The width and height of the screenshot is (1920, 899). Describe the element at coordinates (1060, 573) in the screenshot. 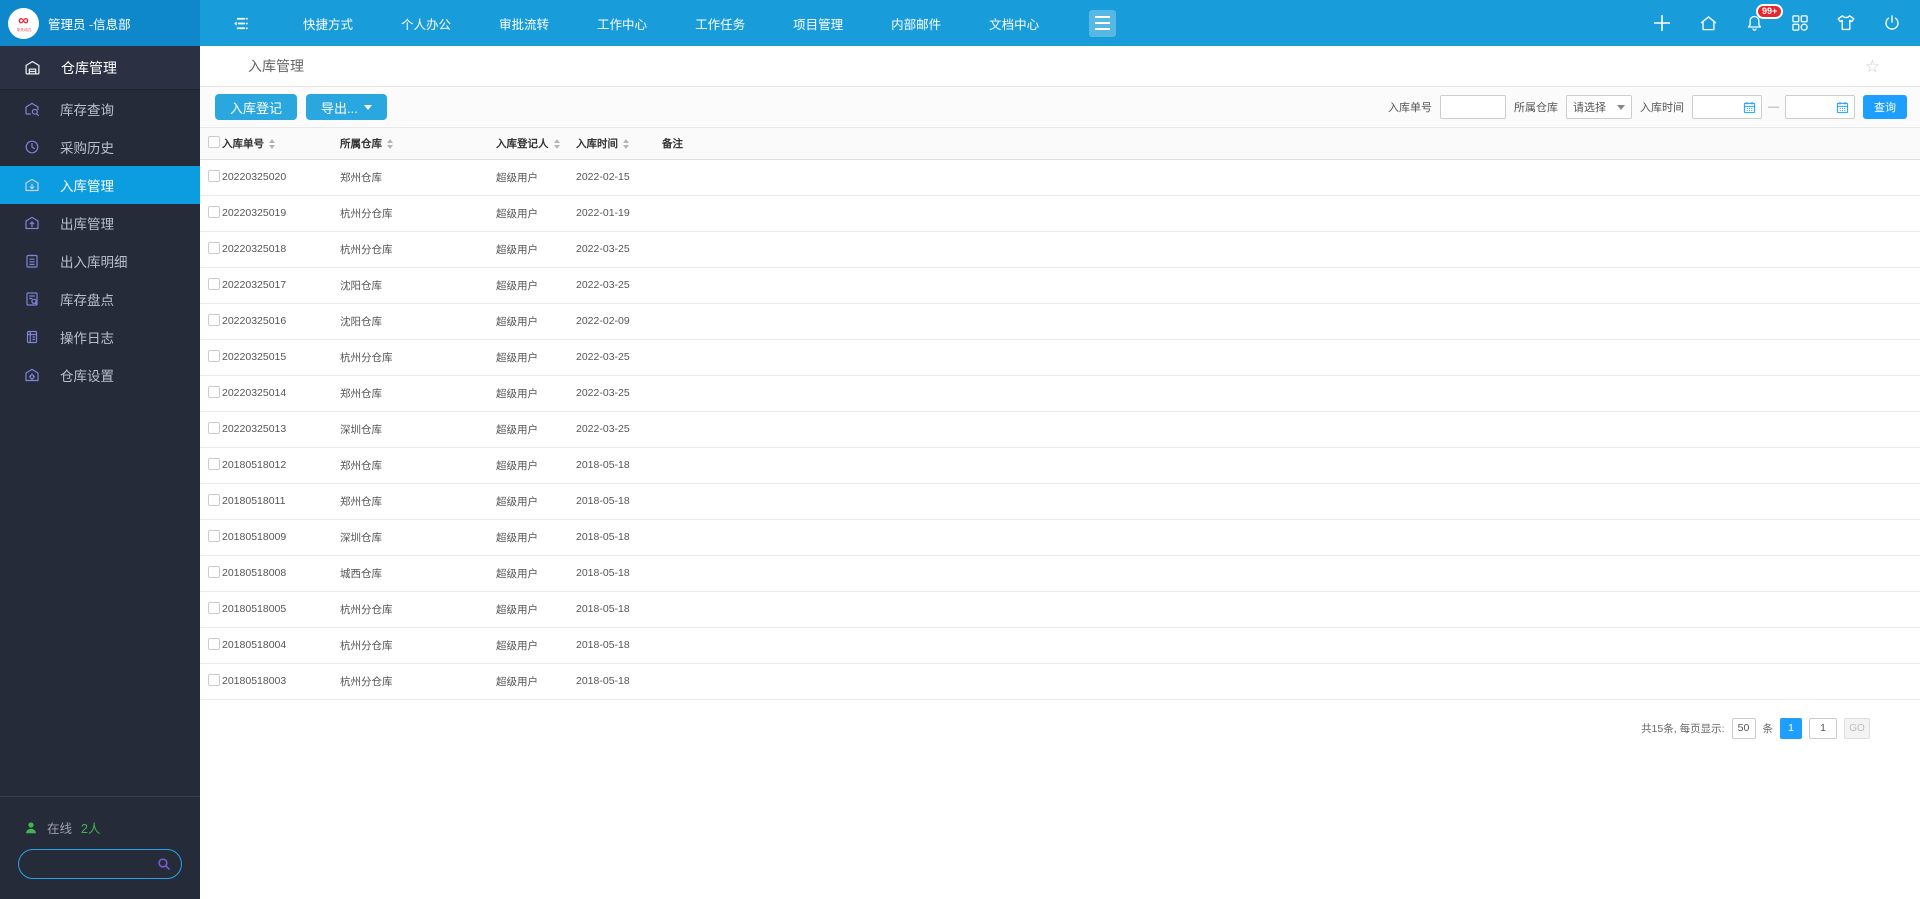

I see `table-row: 20180518008 城西仓库 超级用户 2018-05-18` at that location.